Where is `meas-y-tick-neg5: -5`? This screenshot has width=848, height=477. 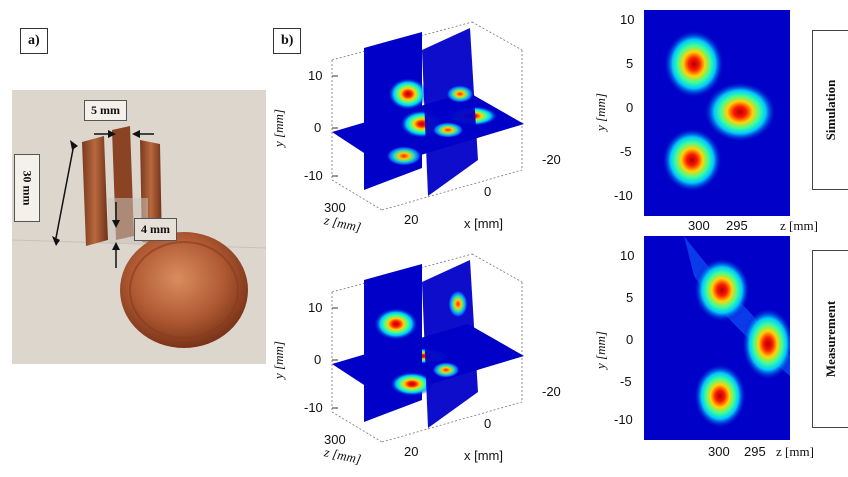
meas-y-tick-neg5: -5 is located at coordinates (626, 381).